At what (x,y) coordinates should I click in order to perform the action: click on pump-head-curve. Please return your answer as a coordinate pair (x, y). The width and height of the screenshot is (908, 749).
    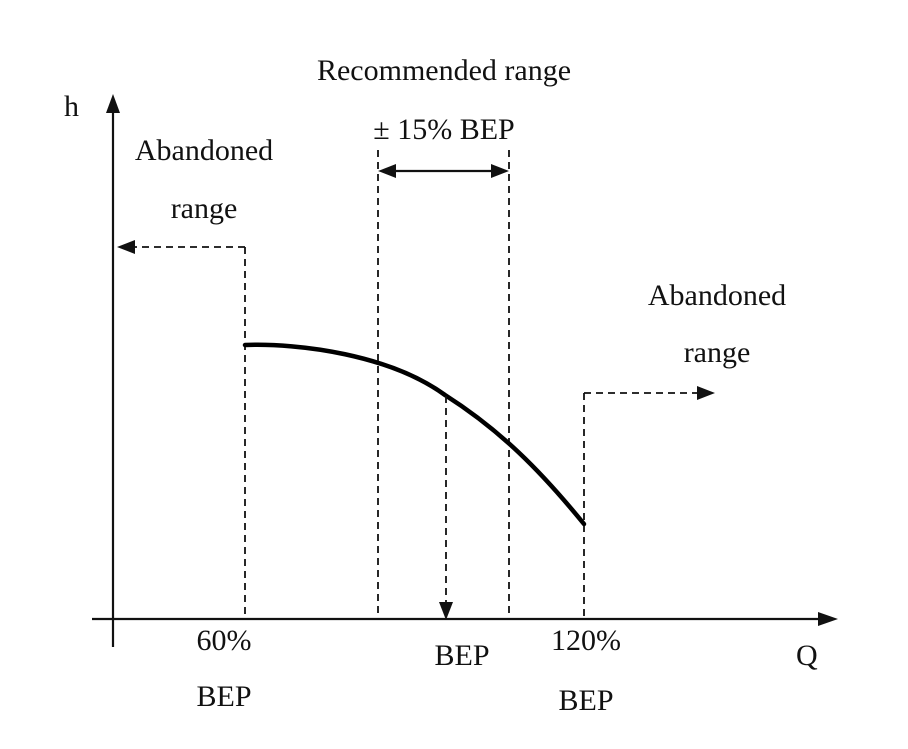
    Looking at the image, I should click on (414, 434).